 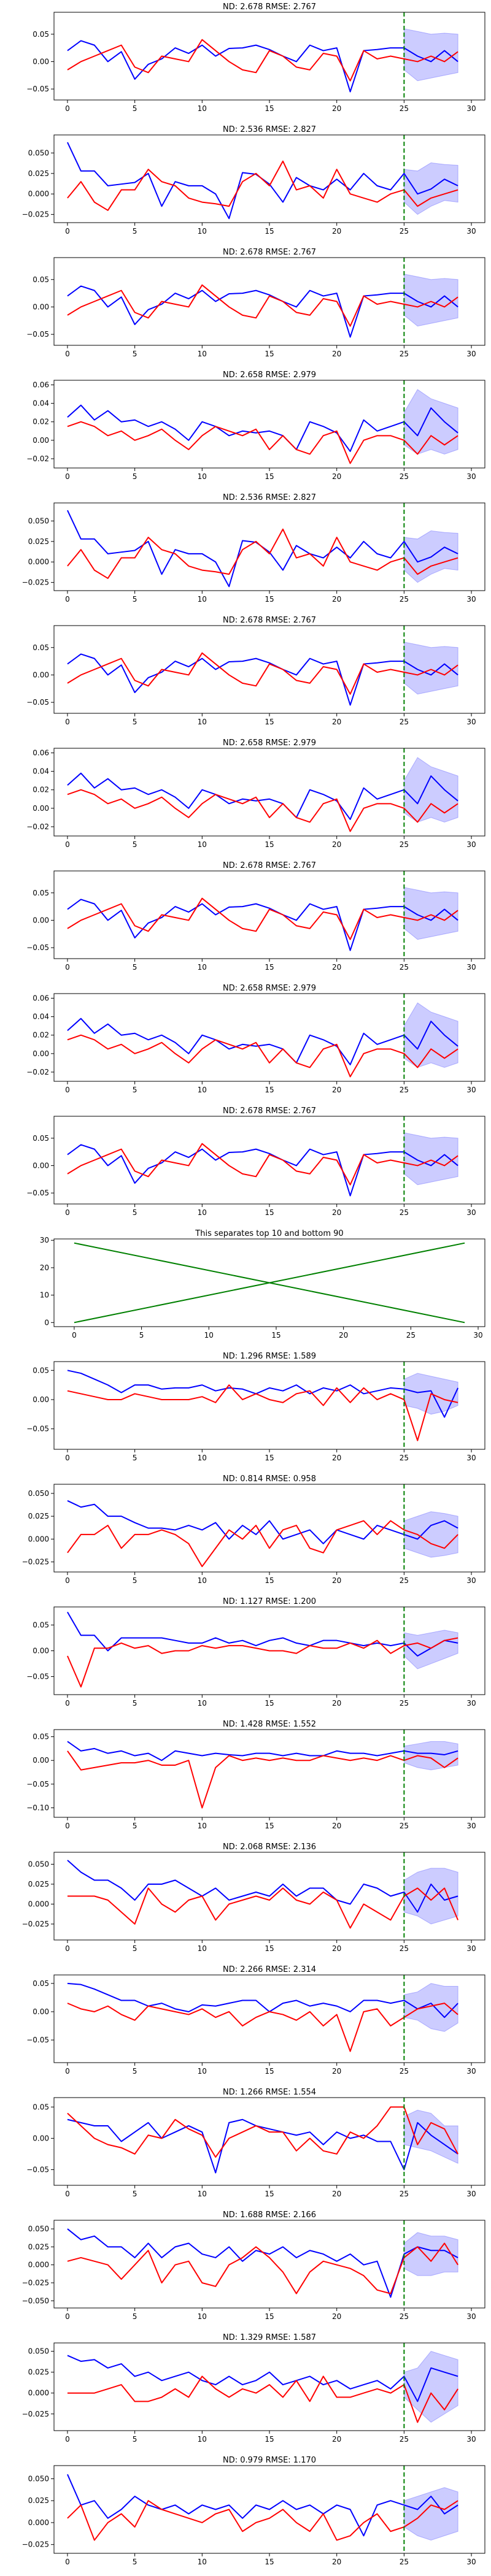 What do you see at coordinates (269, 2337) in the screenshot?
I see `chart-title: ND: 1.329 RMSE: 1.587` at bounding box center [269, 2337].